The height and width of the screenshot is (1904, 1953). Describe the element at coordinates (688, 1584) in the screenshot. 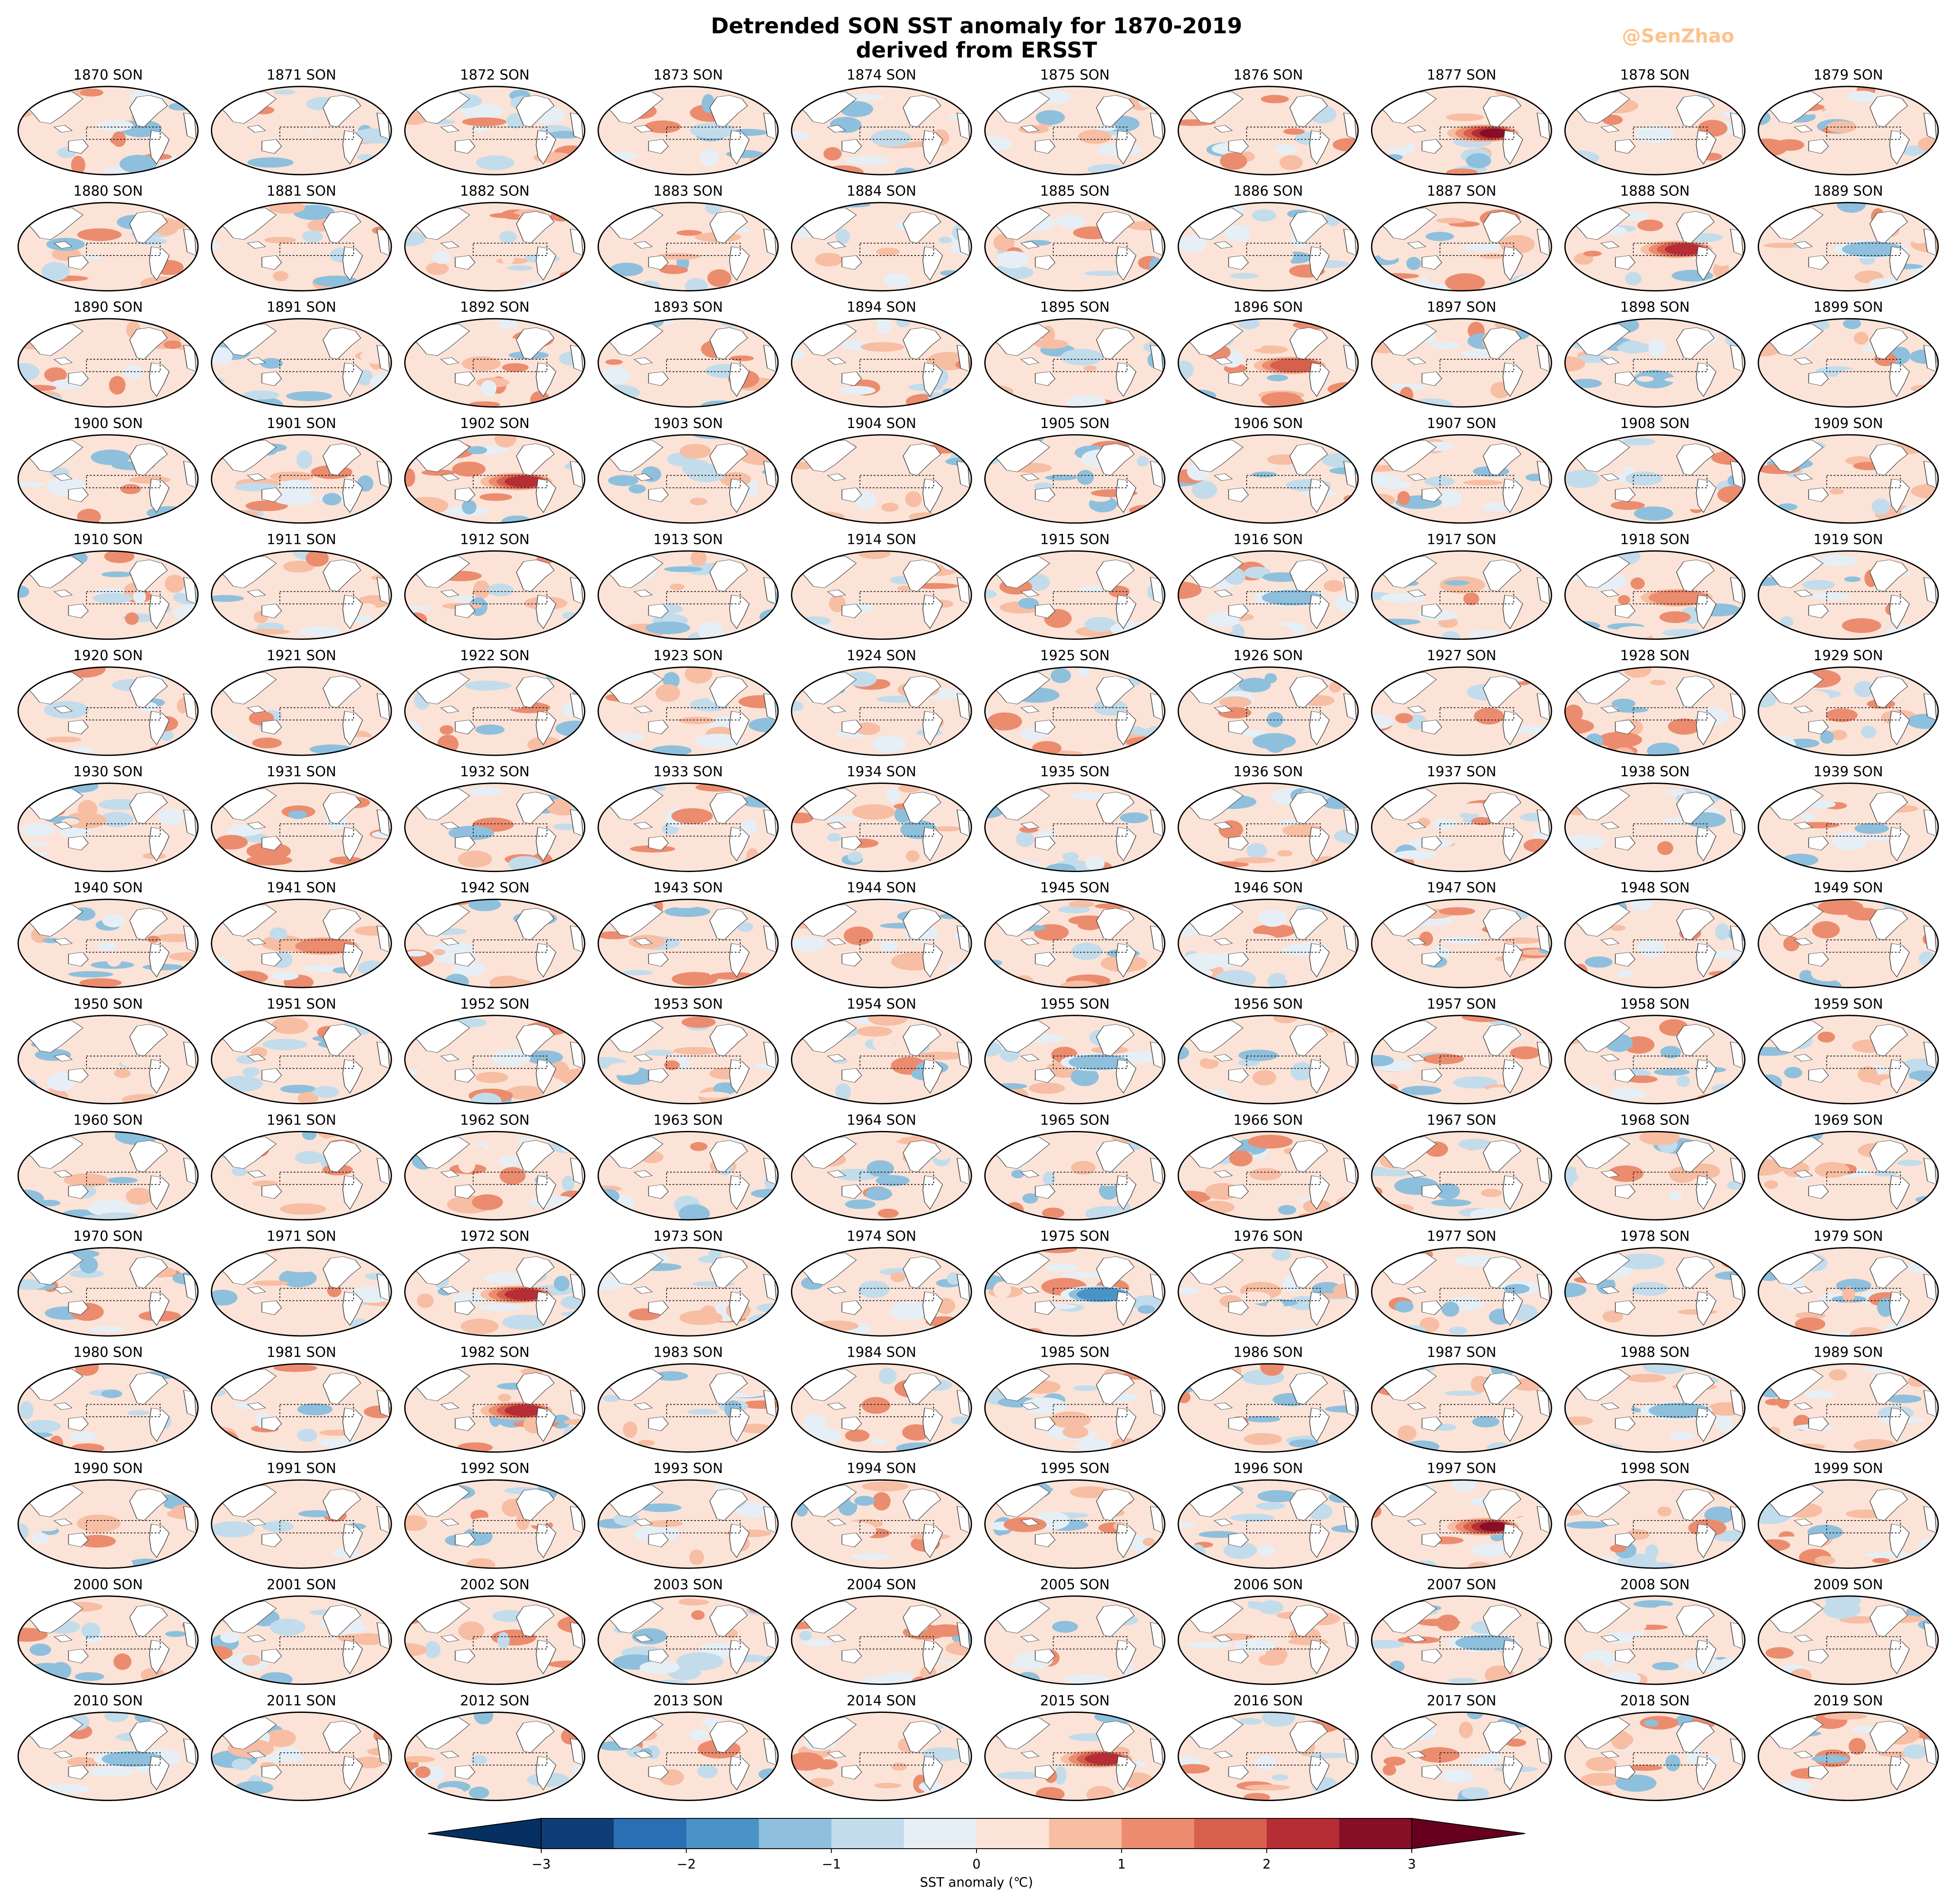

I see `panel-title: 2003 SON` at that location.